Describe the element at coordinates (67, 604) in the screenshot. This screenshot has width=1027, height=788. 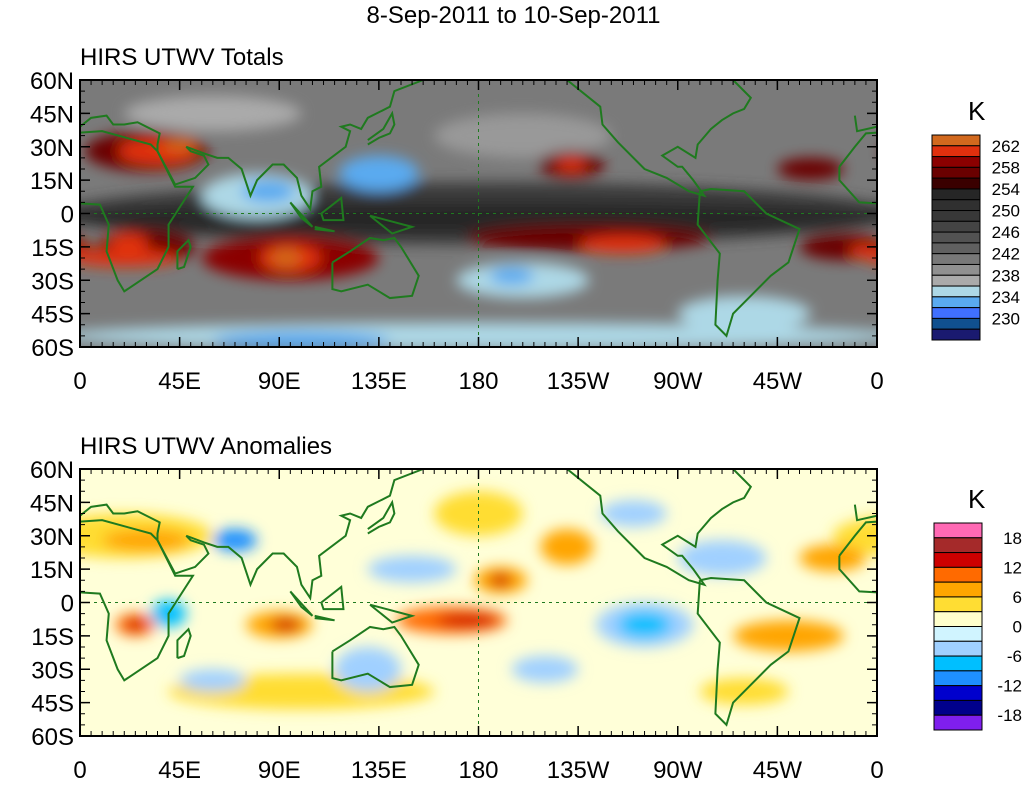
I see `y-tick-label: 0` at that location.